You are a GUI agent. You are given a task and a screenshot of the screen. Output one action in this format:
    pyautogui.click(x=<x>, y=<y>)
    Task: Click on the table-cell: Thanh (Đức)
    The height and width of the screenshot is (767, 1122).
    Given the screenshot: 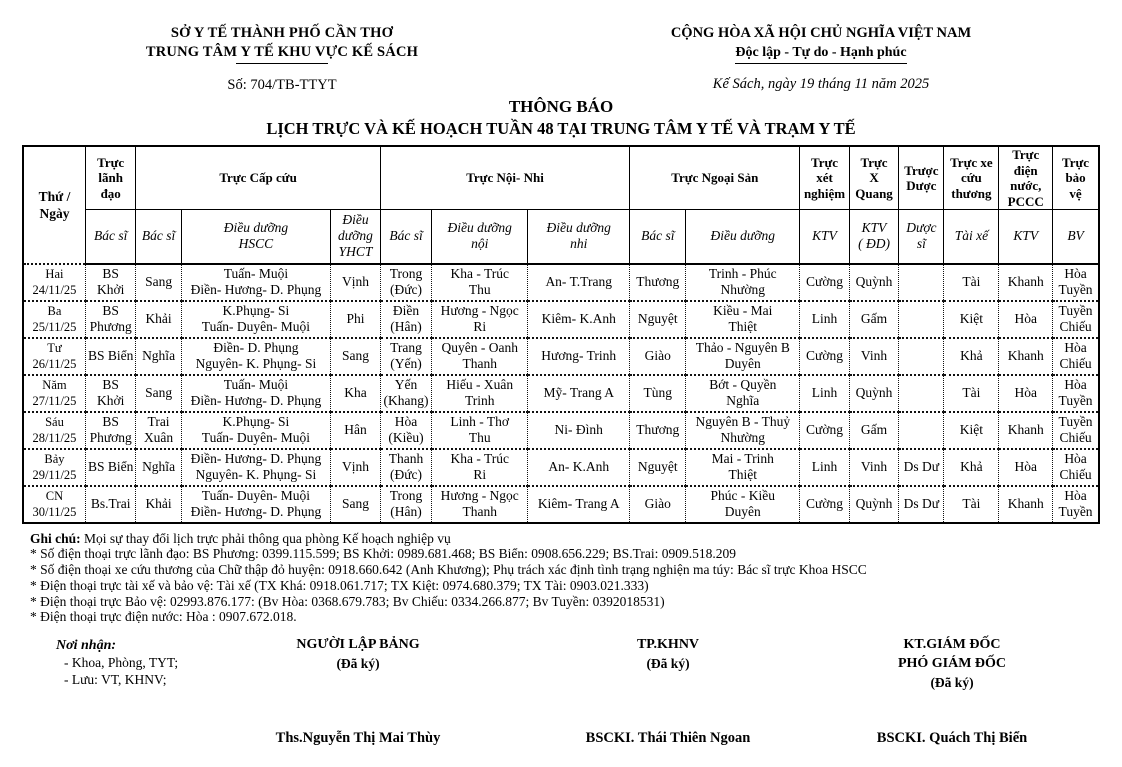 What is the action you would take?
    pyautogui.click(x=406, y=467)
    